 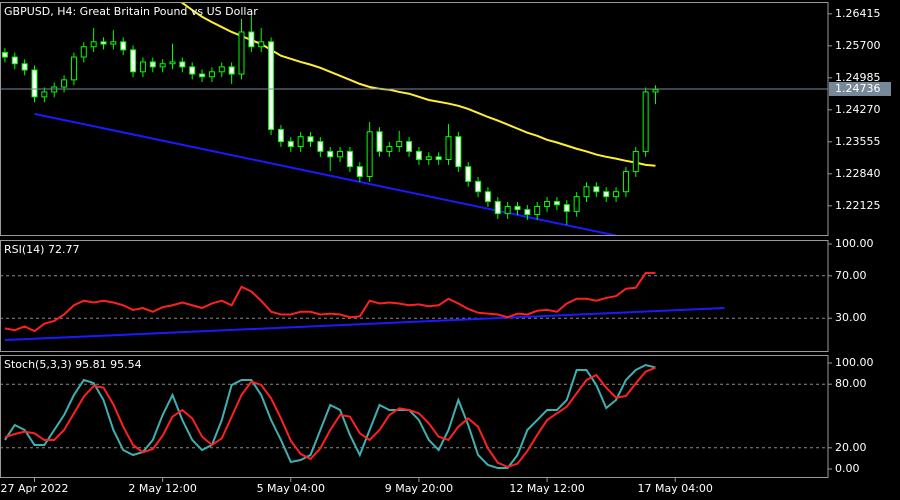 What do you see at coordinates (34, 488) in the screenshot?
I see `x-tick-label: 27 Apr 2022` at bounding box center [34, 488].